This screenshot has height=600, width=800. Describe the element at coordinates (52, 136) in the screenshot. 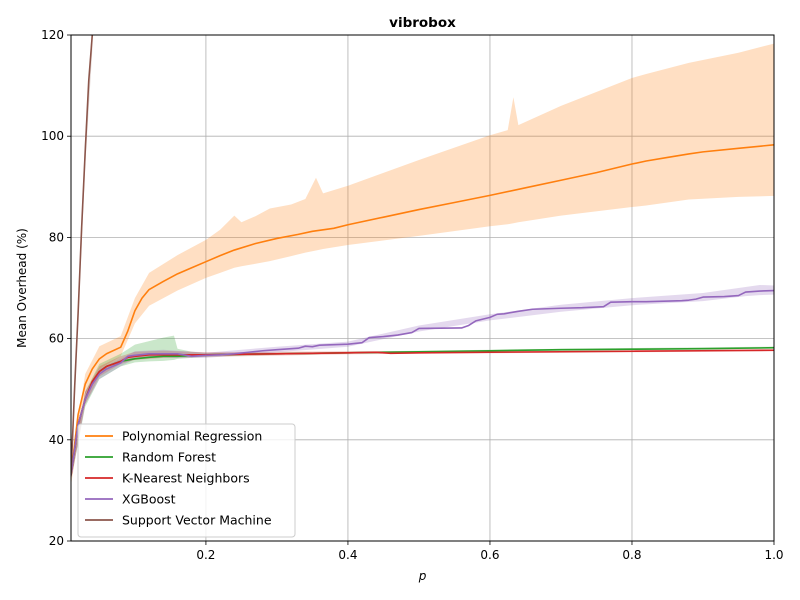

I see `y-tick-label: 100` at that location.